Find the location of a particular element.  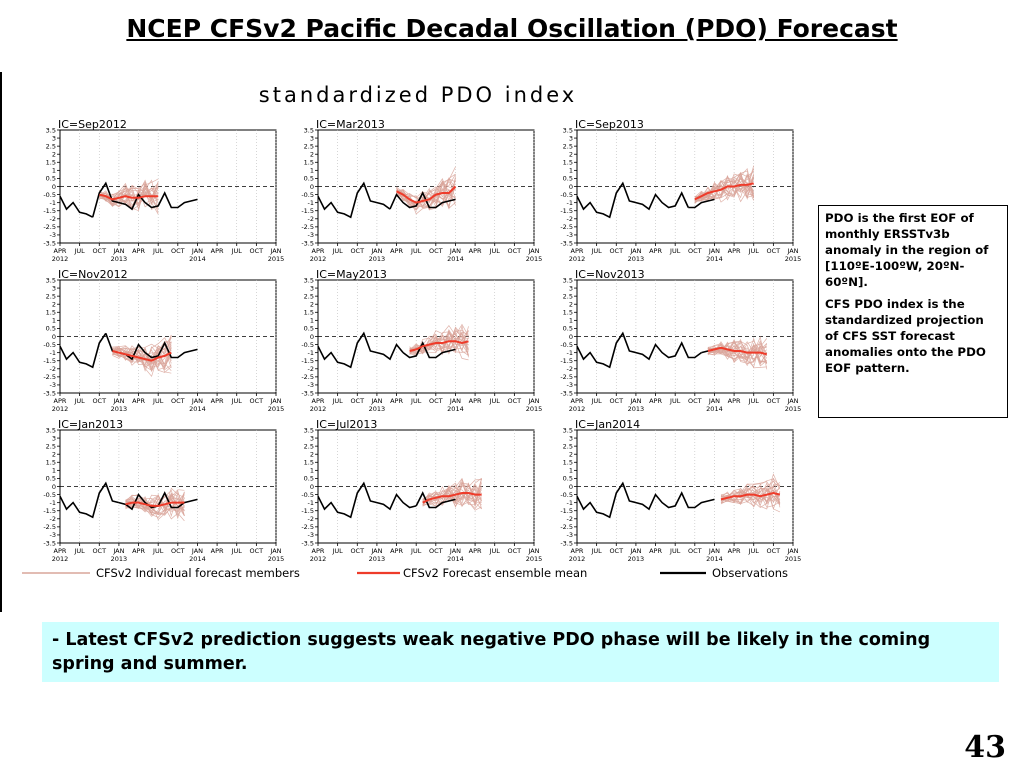

y-tick-label: 0 is located at coordinates (54, 487).